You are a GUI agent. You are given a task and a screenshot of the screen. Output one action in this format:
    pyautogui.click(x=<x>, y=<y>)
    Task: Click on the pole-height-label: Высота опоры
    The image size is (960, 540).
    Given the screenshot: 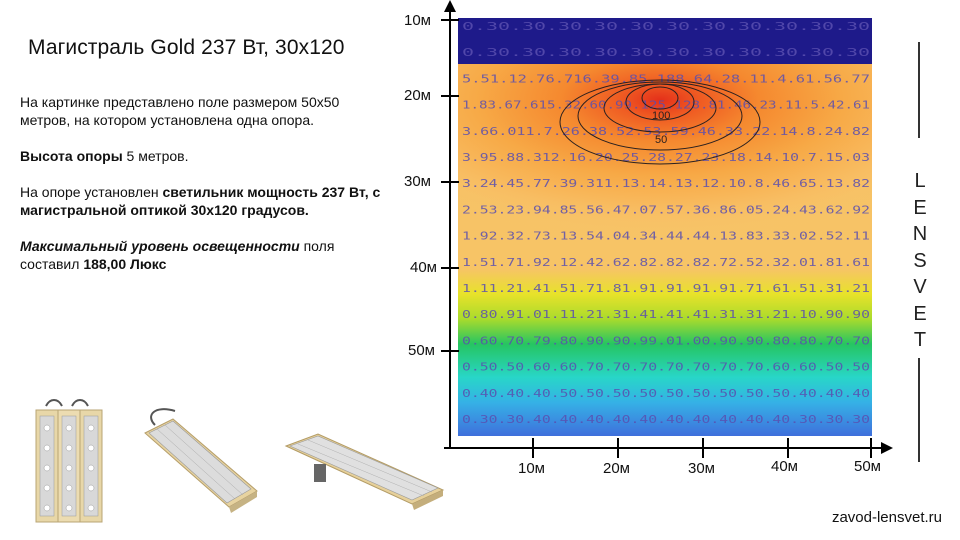 What is the action you would take?
    pyautogui.click(x=71, y=156)
    